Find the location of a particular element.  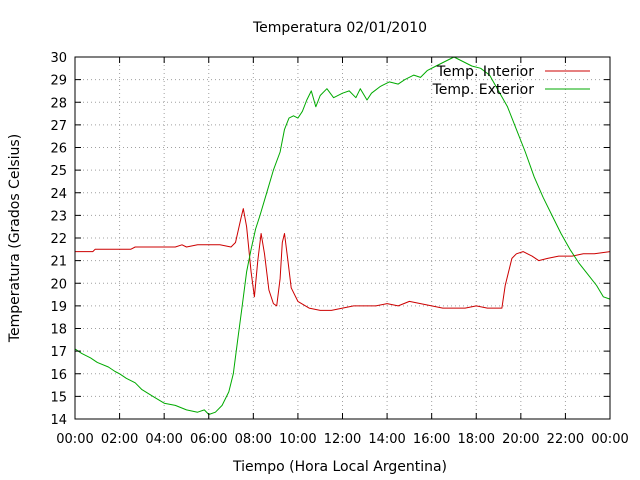

x-tick-label: 20:00 is located at coordinates (520, 439).